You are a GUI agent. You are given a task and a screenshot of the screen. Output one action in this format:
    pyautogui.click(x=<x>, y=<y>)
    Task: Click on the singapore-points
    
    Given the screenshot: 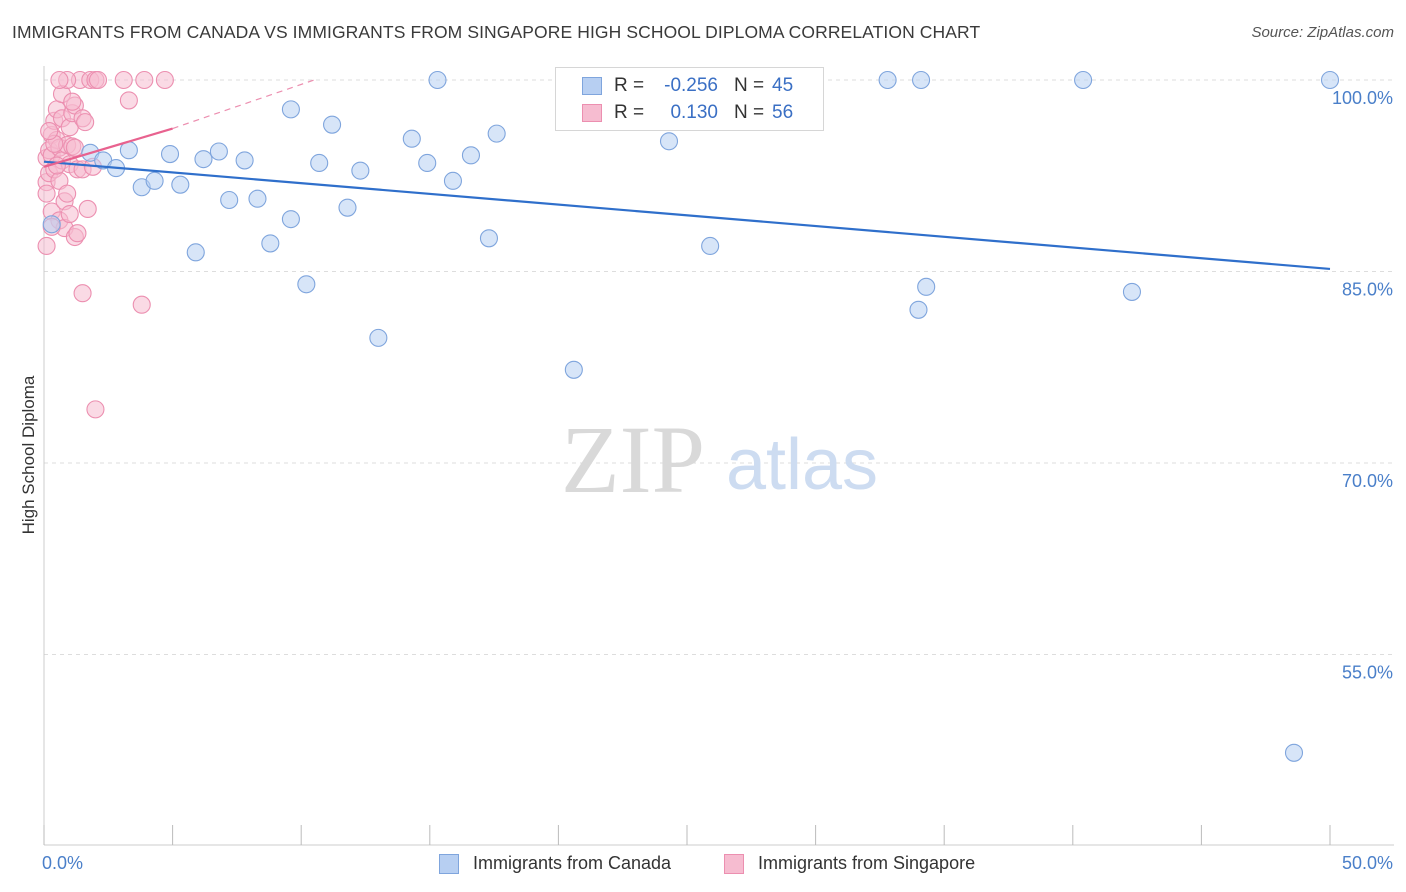 What is the action you would take?
    pyautogui.click(x=105, y=244)
    